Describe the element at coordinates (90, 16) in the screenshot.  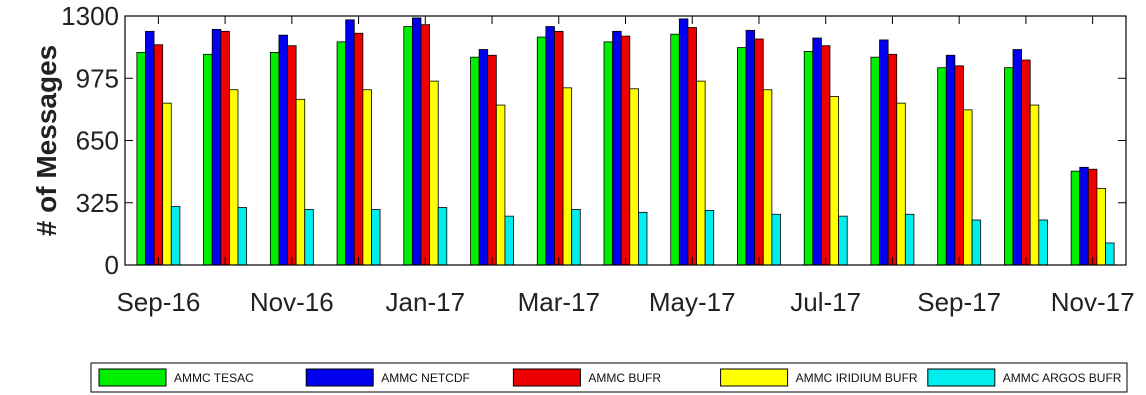
I see `y-tick-label: 1300` at that location.